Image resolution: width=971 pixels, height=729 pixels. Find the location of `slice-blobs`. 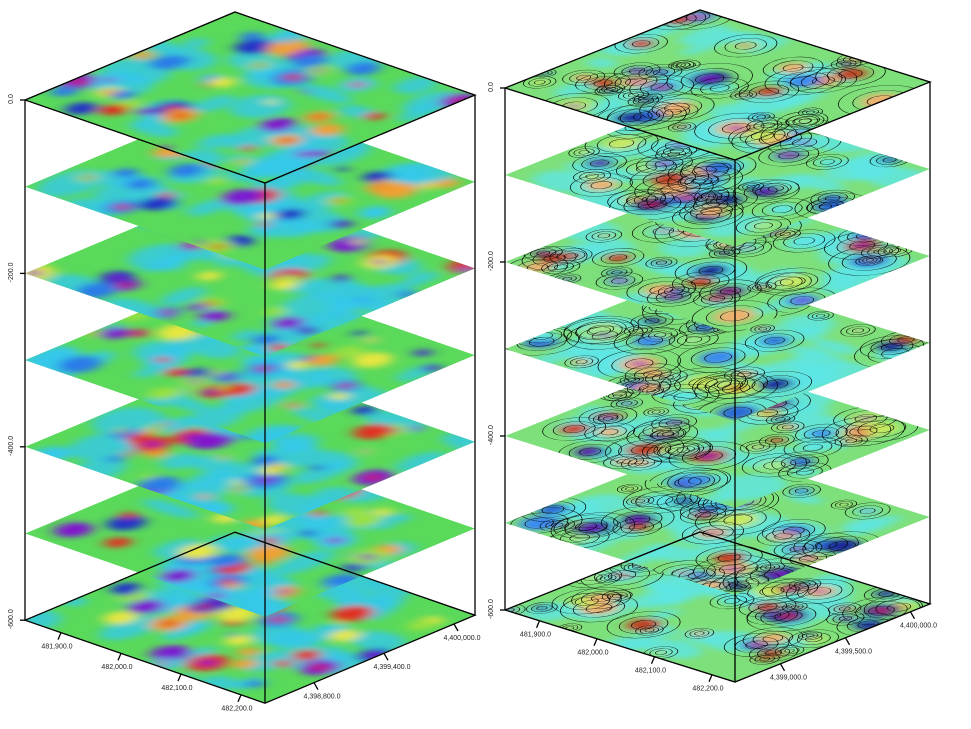

slice-blobs is located at coordinates (234, 612).